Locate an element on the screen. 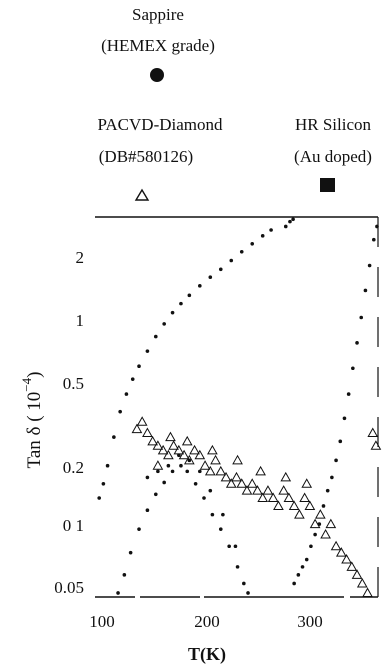 This screenshot has width=382, height=668. legend-diamond-marker is located at coordinates (142, 194).